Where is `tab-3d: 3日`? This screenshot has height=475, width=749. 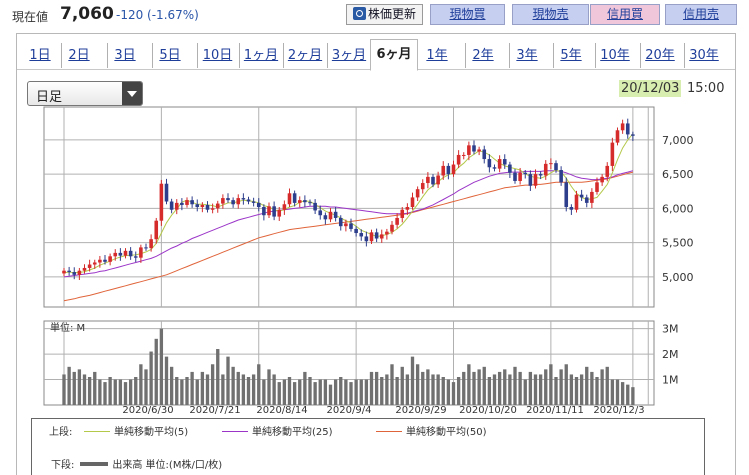
tab-3d: 3日 is located at coordinates (124, 55).